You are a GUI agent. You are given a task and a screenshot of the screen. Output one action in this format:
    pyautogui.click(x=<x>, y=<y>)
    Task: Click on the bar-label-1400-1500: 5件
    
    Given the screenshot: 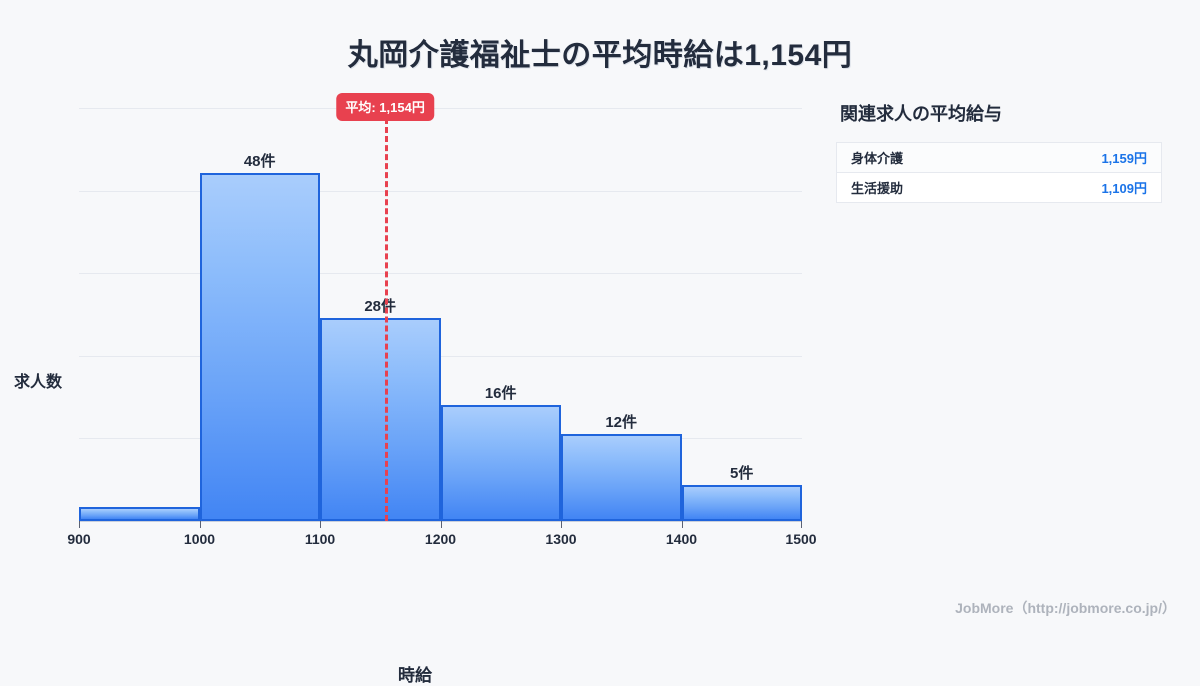 What is the action you would take?
    pyautogui.click(x=742, y=473)
    